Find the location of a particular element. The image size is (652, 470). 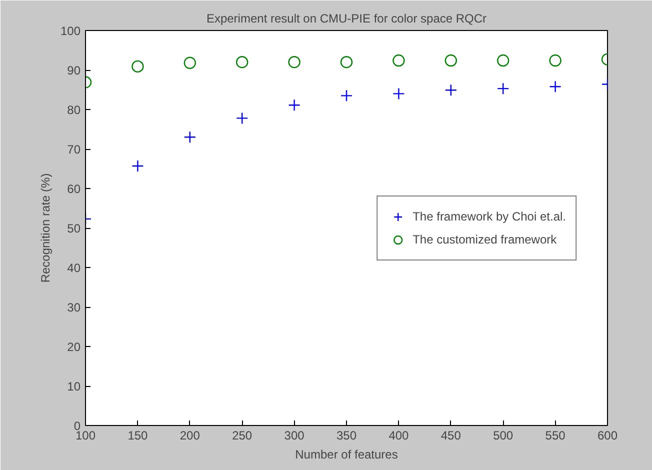

x-tick-label: 600 is located at coordinates (607, 435).